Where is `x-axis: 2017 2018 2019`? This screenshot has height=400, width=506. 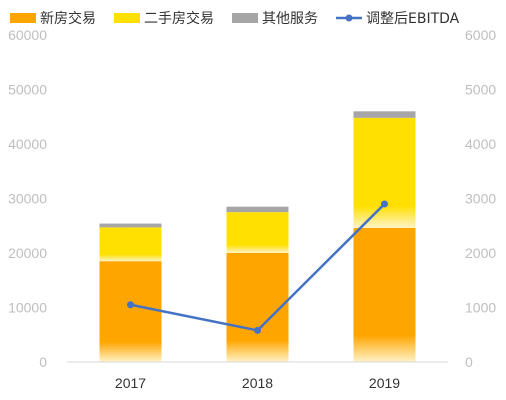
x-axis: 2017 2018 2019 is located at coordinates (257, 383).